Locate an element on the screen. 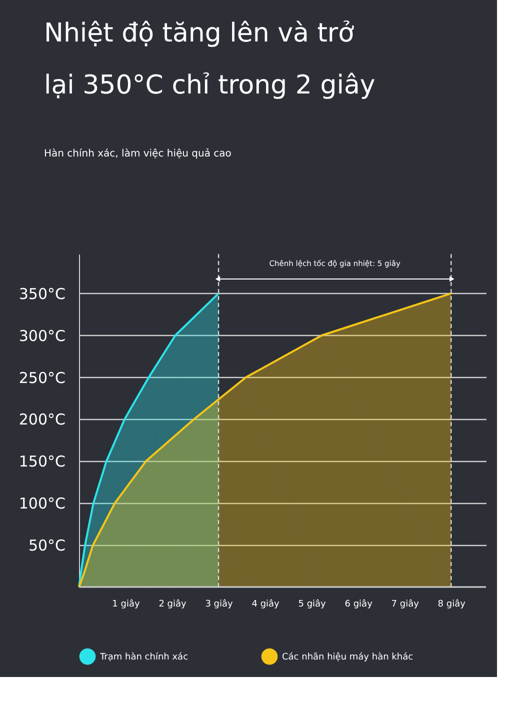 Image resolution: width=510 pixels, height=707 pixels. x-tick-label: 4 giây is located at coordinates (266, 604).